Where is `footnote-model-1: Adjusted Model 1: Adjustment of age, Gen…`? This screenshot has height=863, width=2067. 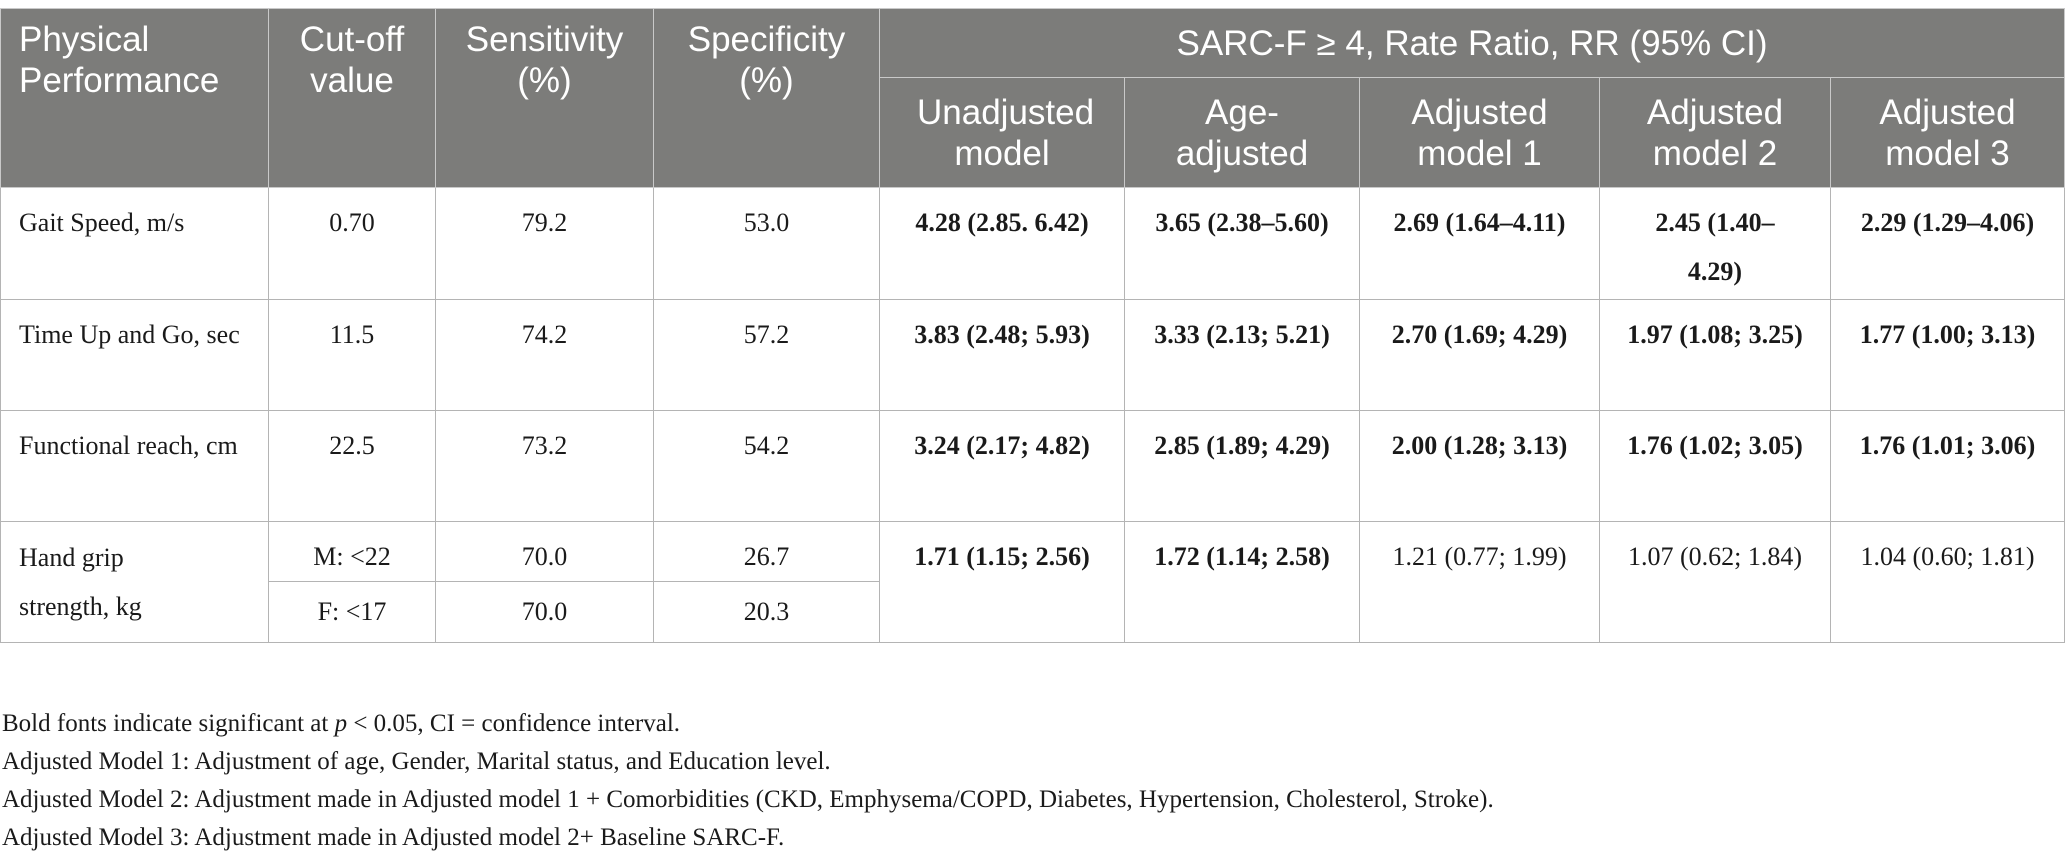
footnote-model-1: Adjusted Model 1: Adjustment of age, Gen… is located at coordinates (416, 761).